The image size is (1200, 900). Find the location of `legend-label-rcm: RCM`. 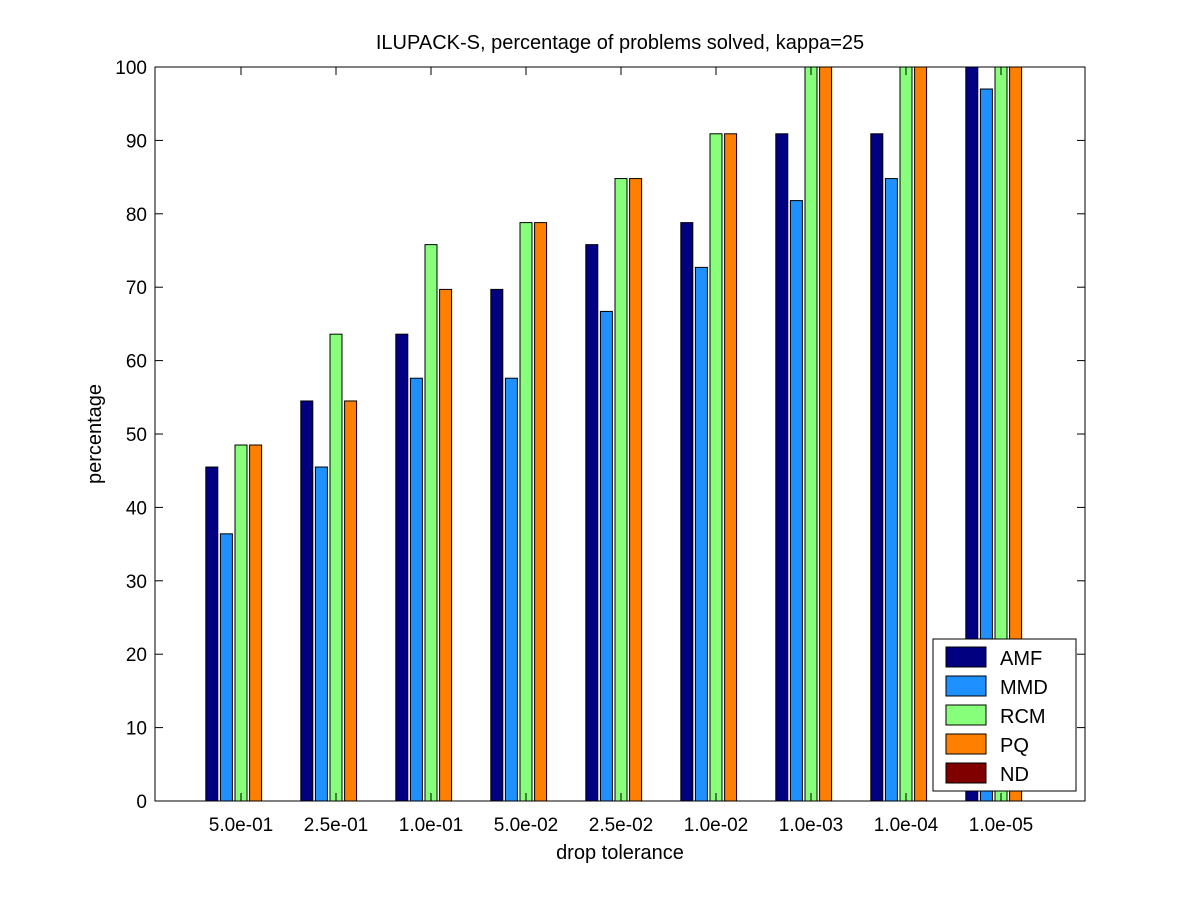

legend-label-rcm: RCM is located at coordinates (1023, 717).